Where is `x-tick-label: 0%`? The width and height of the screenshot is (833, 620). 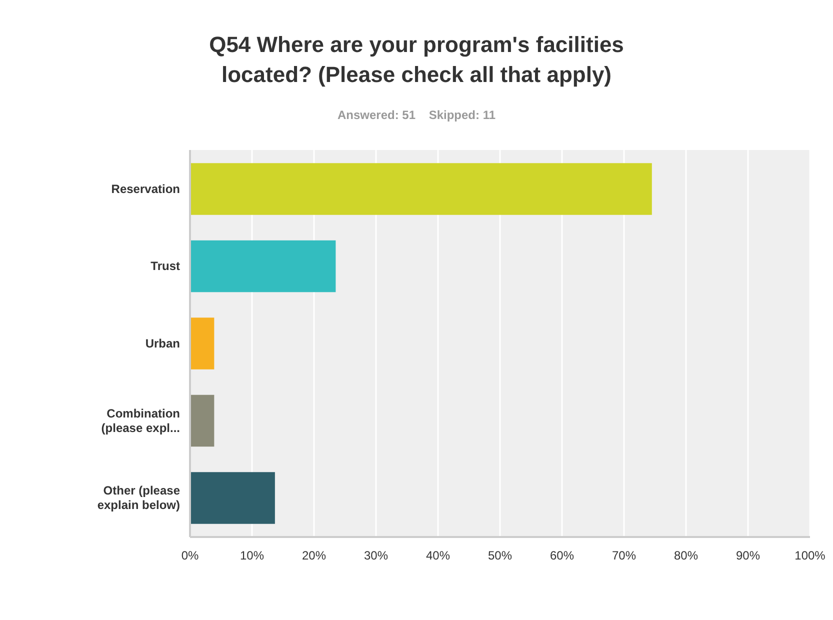 x-tick-label: 0% is located at coordinates (190, 555).